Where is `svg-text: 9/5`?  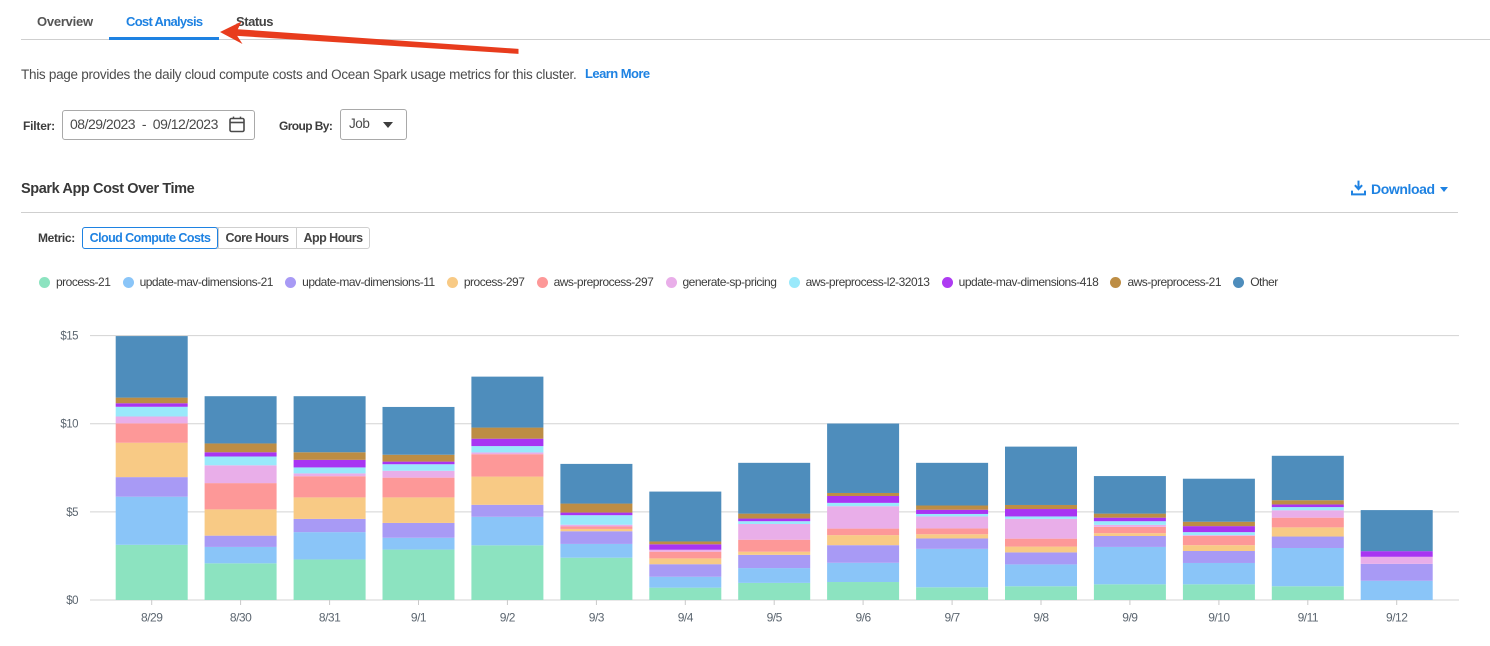
svg-text: 9/5 is located at coordinates (775, 618).